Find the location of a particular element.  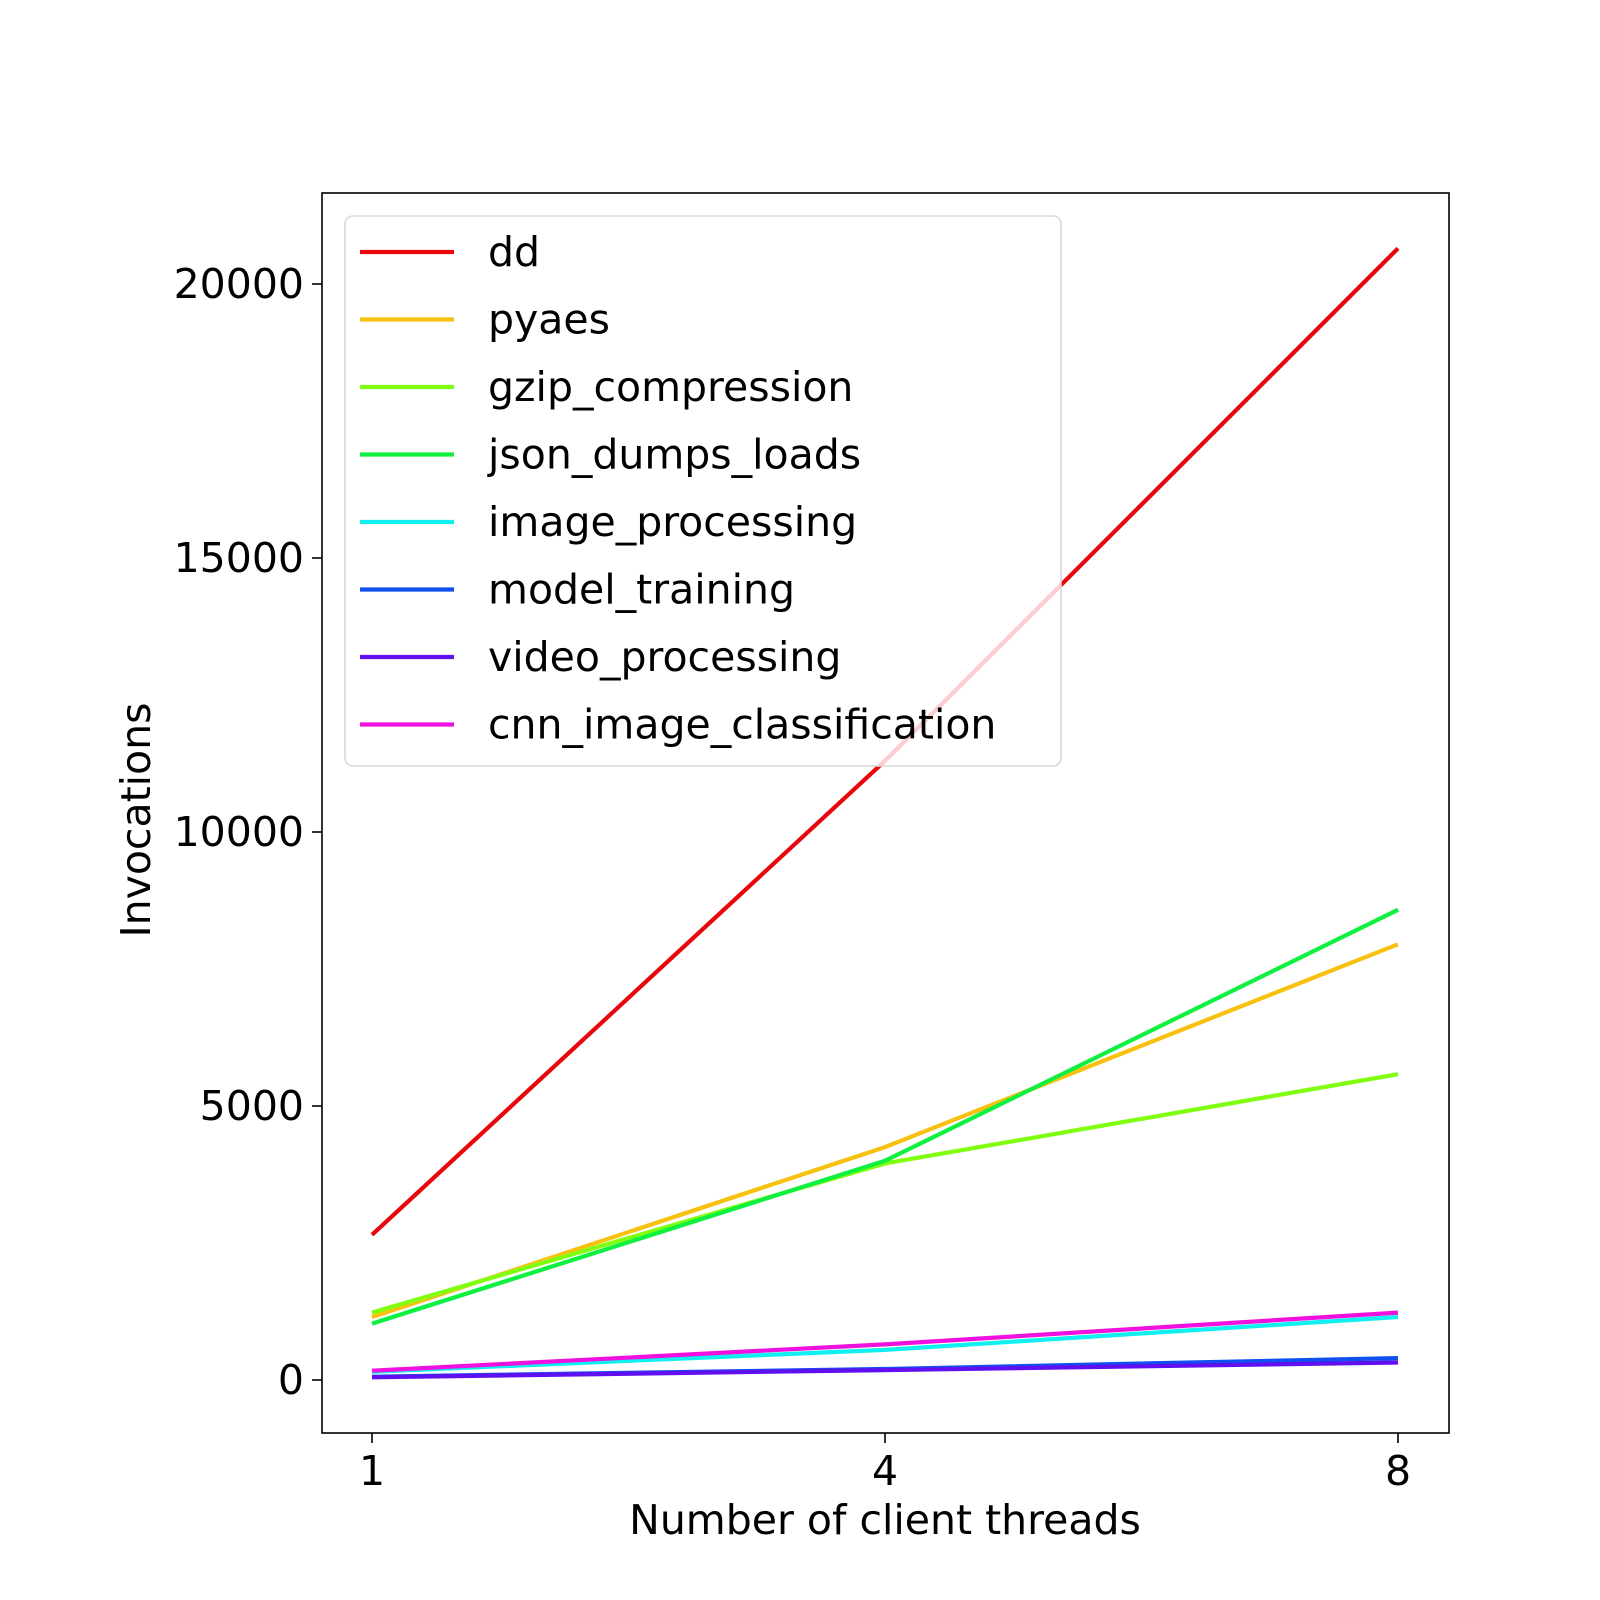

series-line-gzip-compression is located at coordinates (885, 1193).